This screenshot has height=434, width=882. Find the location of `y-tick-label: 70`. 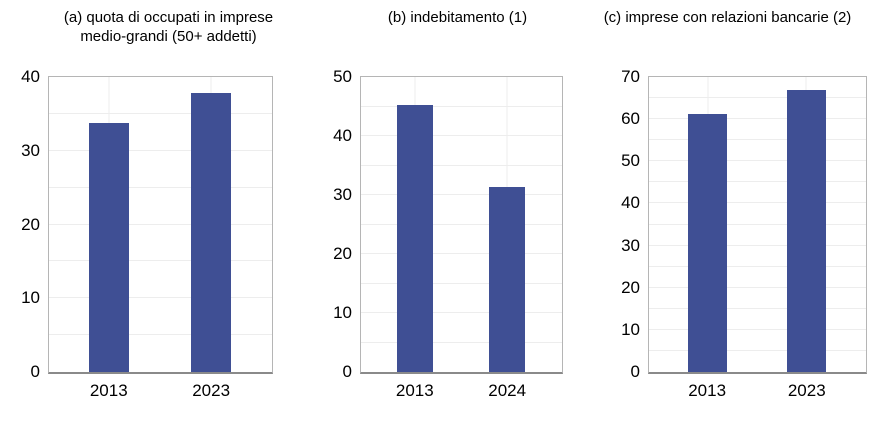

y-tick-label: 70 is located at coordinates (630, 76).